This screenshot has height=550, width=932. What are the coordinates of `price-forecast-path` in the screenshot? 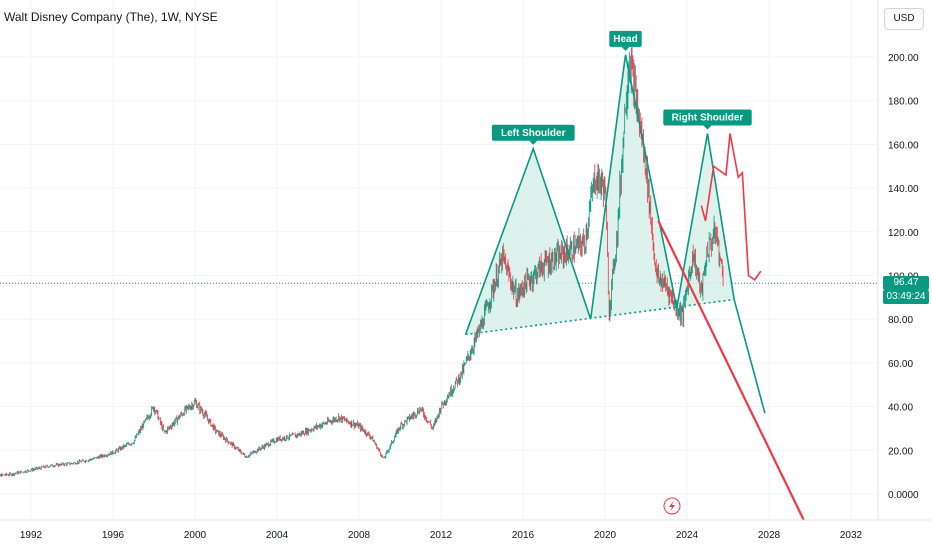 It's located at (731, 207).